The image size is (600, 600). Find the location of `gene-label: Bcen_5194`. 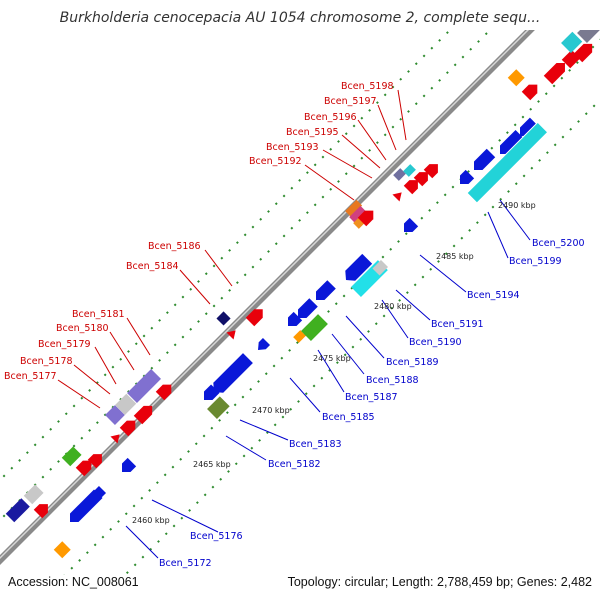

gene-label: Bcen_5194 is located at coordinates (493, 295).